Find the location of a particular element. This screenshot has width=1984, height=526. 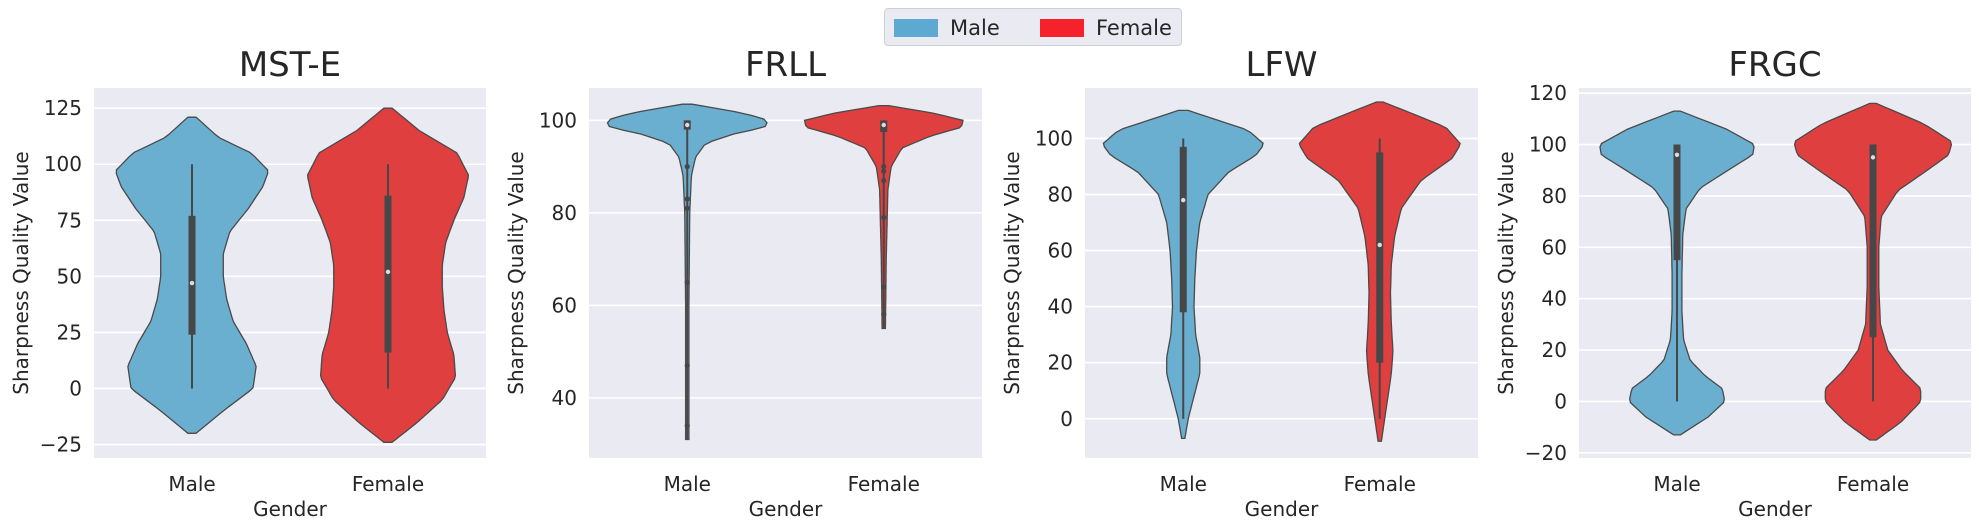

y-tick-label: 50 is located at coordinates (69, 276).